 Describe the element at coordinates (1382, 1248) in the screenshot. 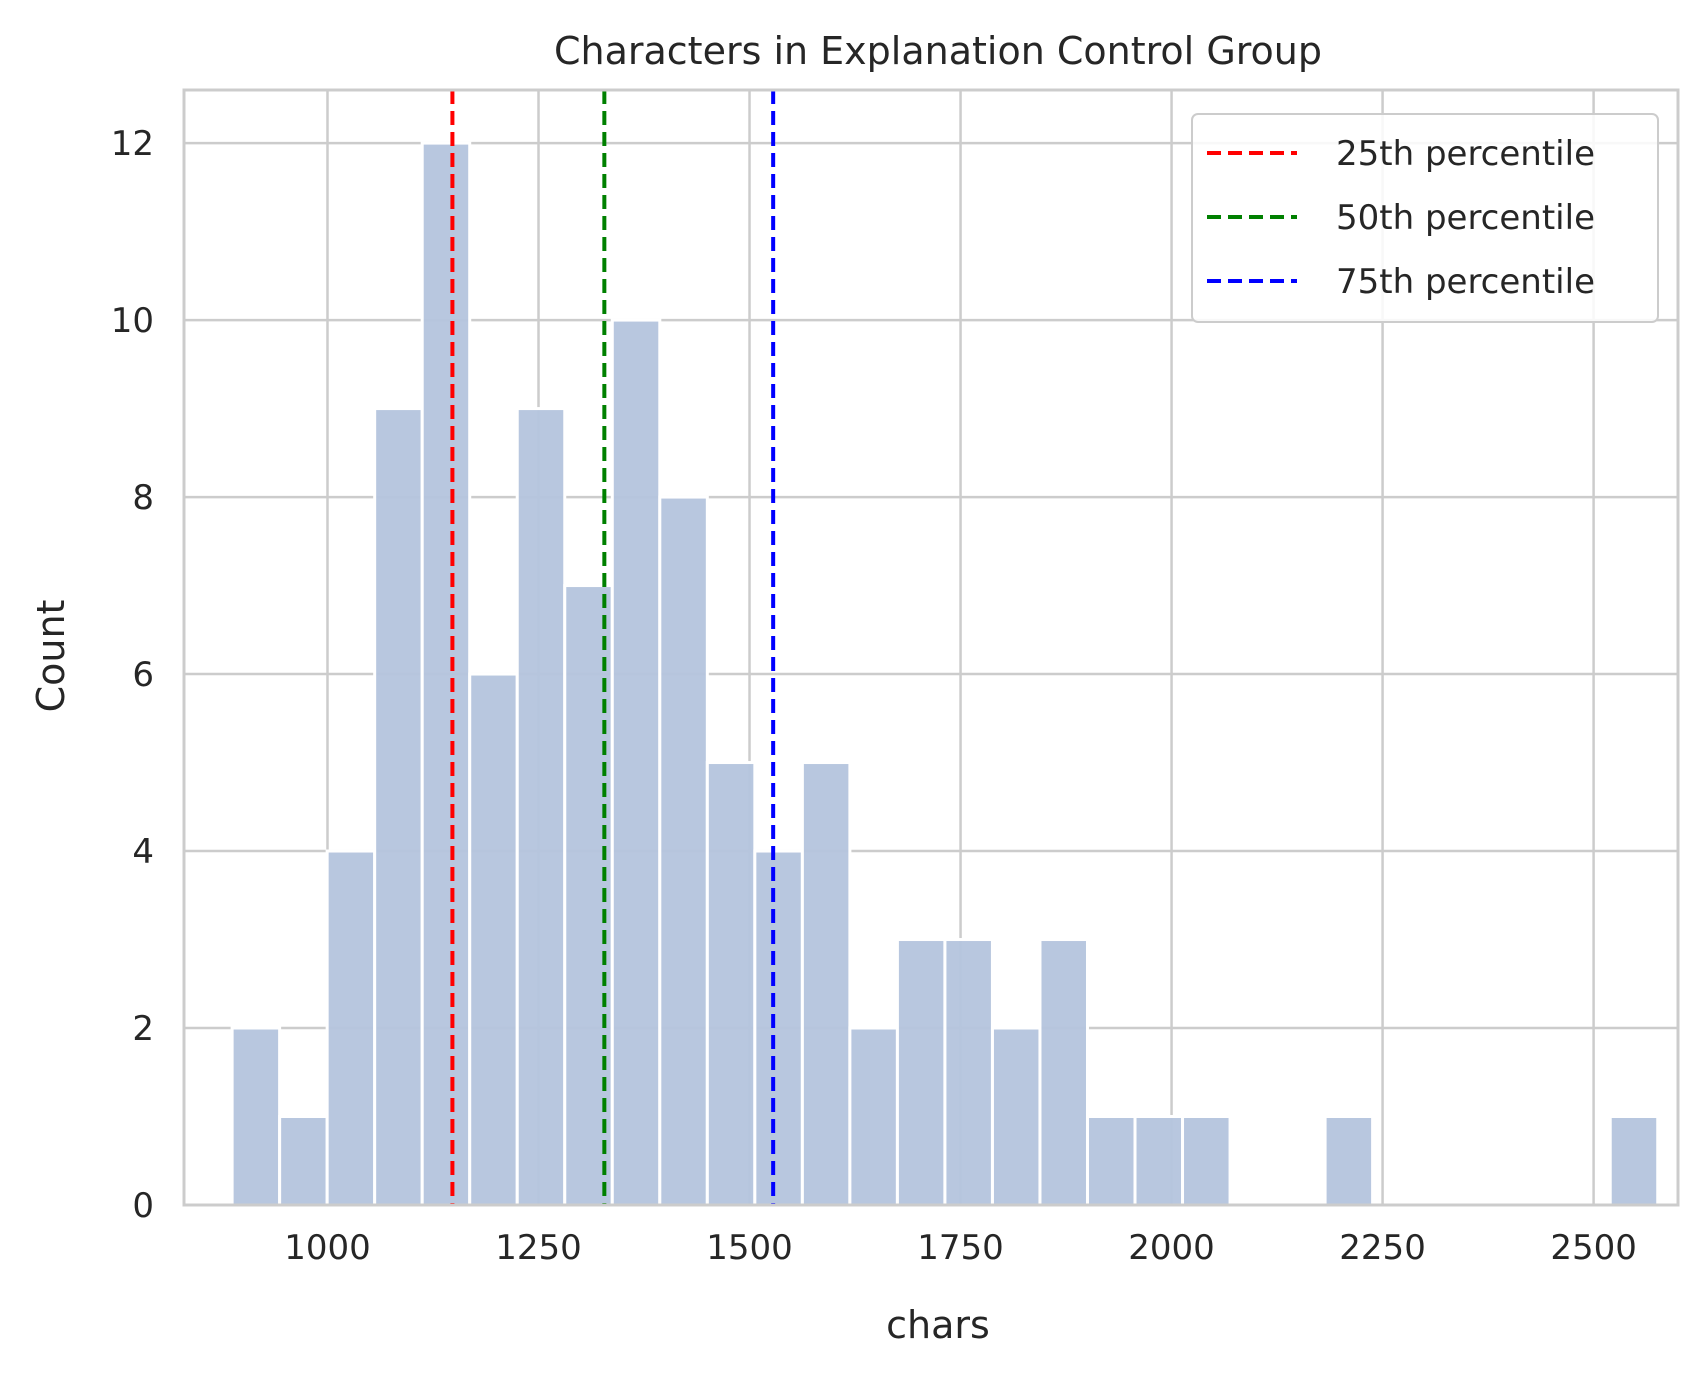

I see `x-tick-label: 2250` at that location.